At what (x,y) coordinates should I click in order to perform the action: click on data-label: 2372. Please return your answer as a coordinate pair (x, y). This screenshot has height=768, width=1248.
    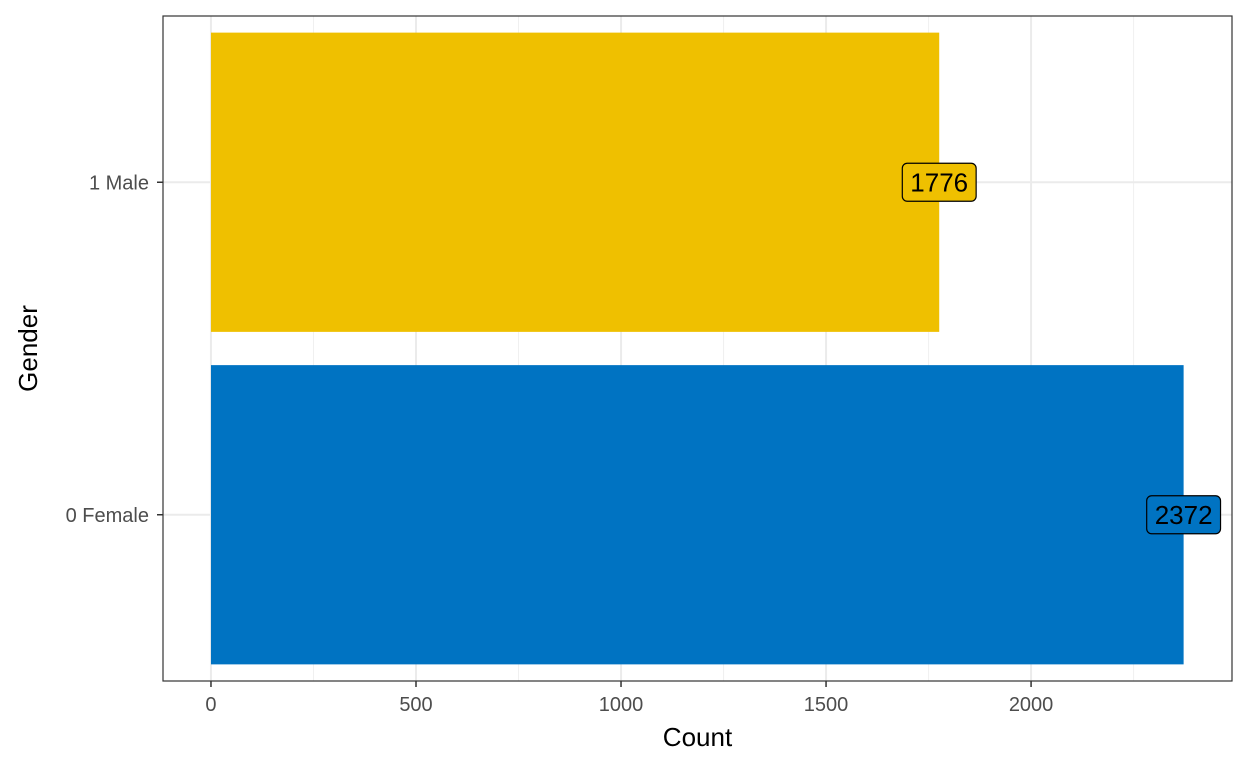
    Looking at the image, I should click on (1184, 515).